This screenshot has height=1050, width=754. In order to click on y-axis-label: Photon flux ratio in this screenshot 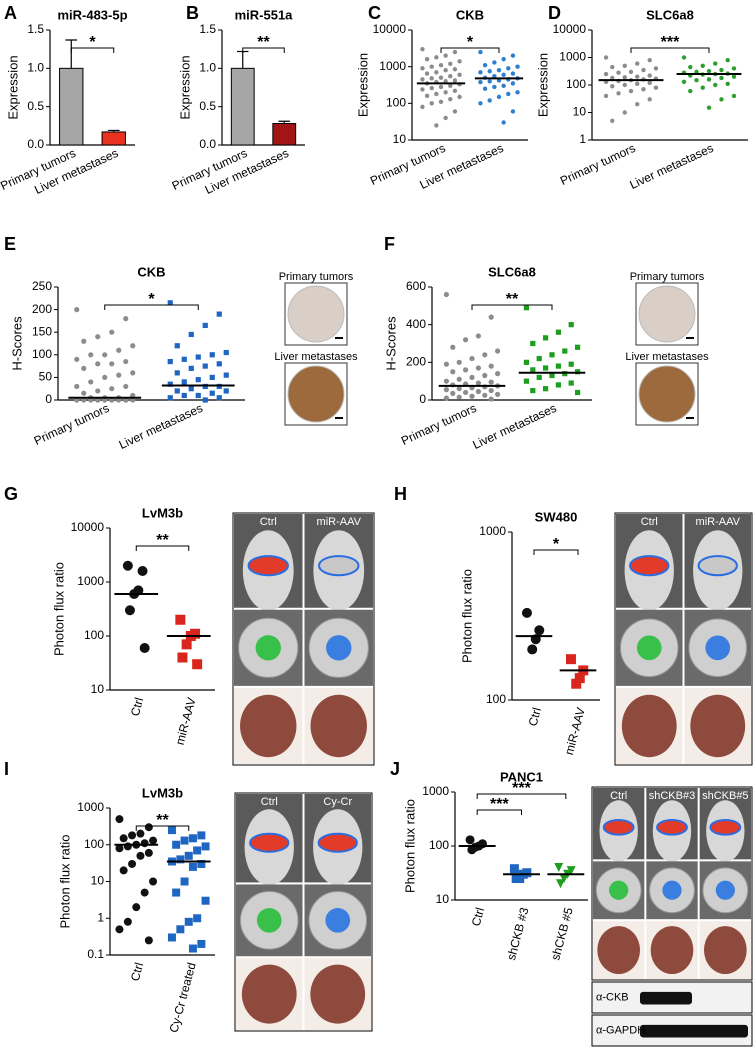, I will do `click(466, 616)`.